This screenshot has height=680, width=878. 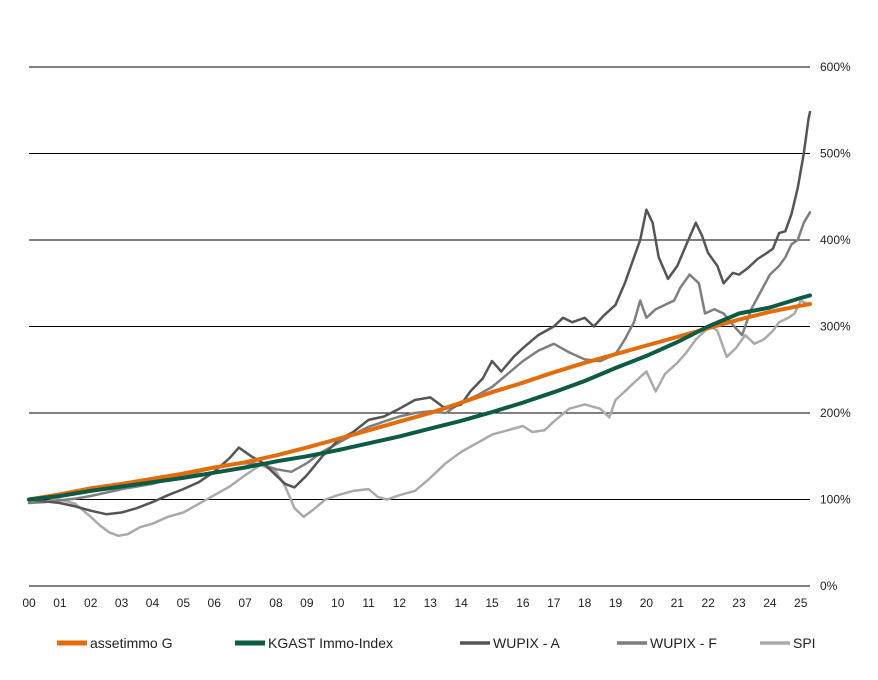 I want to click on y-tick-label: 0%, so click(x=829, y=586).